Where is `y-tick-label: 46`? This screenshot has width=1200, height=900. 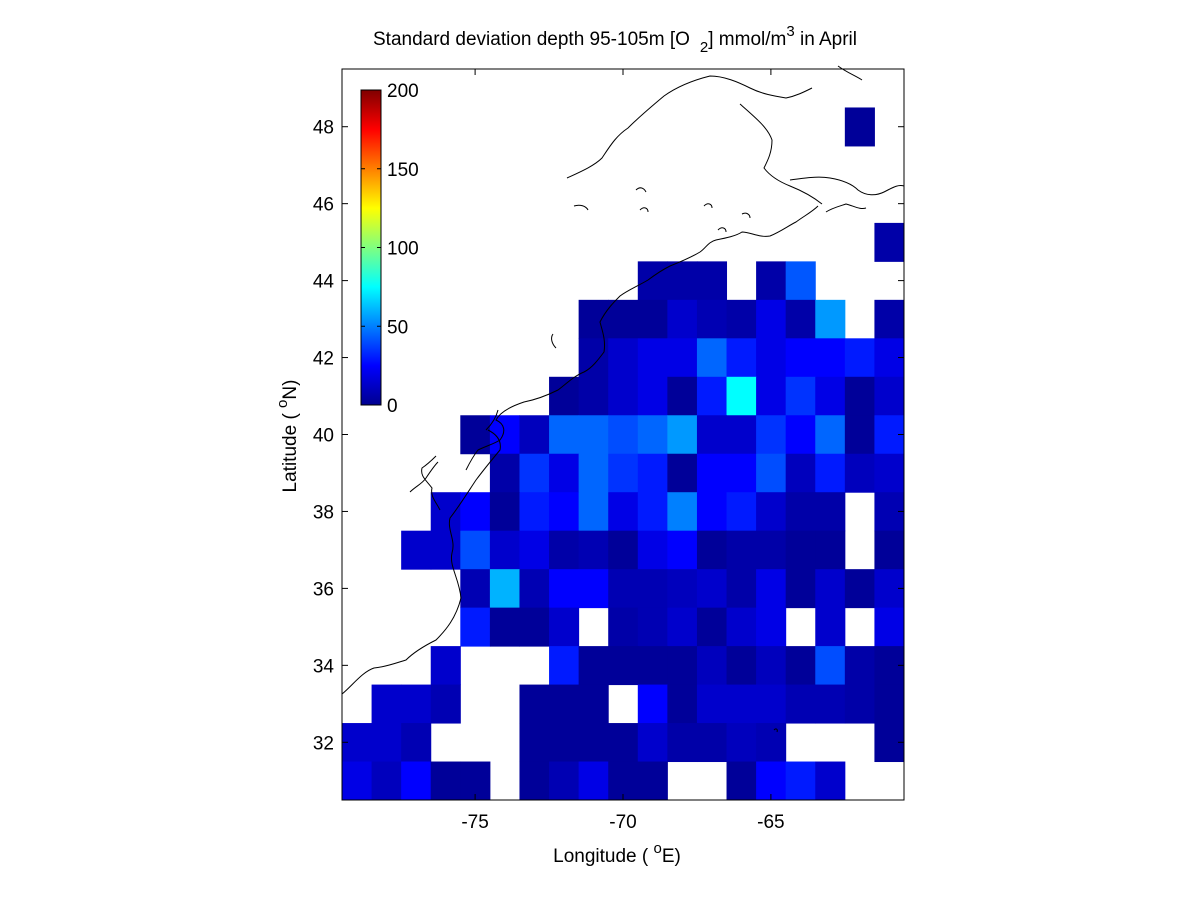
y-tick-label: 46 is located at coordinates (323, 205).